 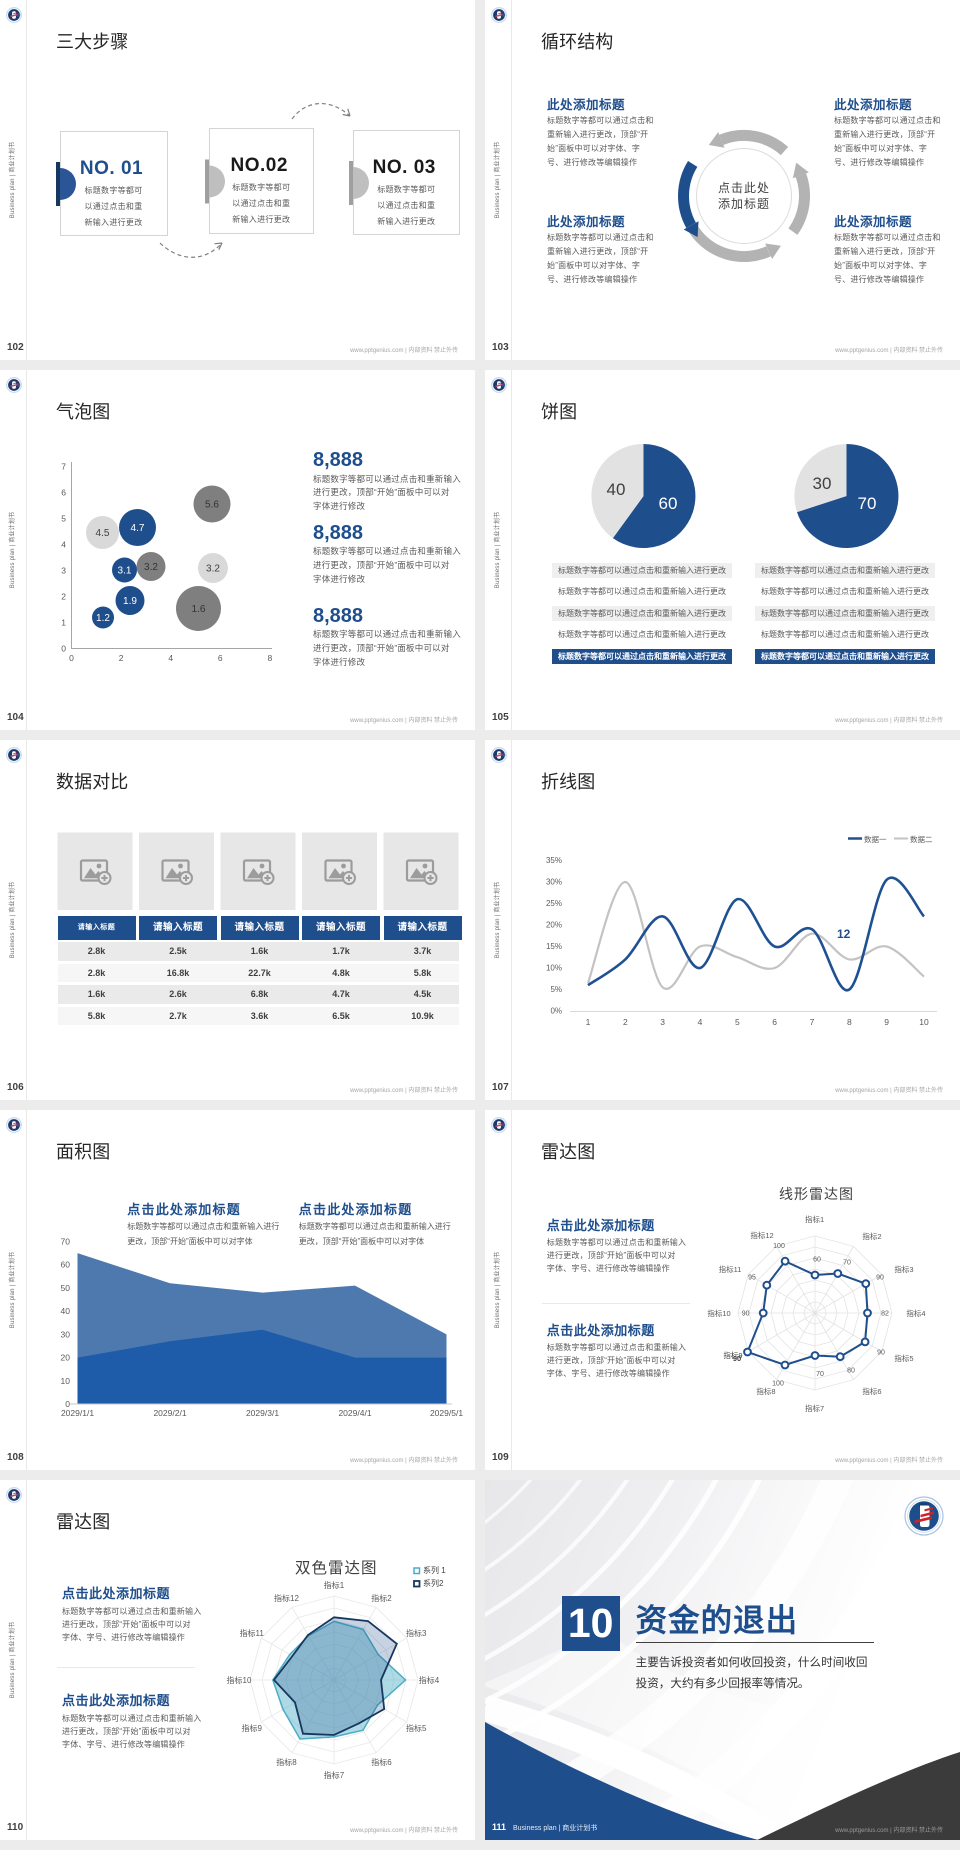 I want to click on svg-text: 25%, so click(x=554, y=903).